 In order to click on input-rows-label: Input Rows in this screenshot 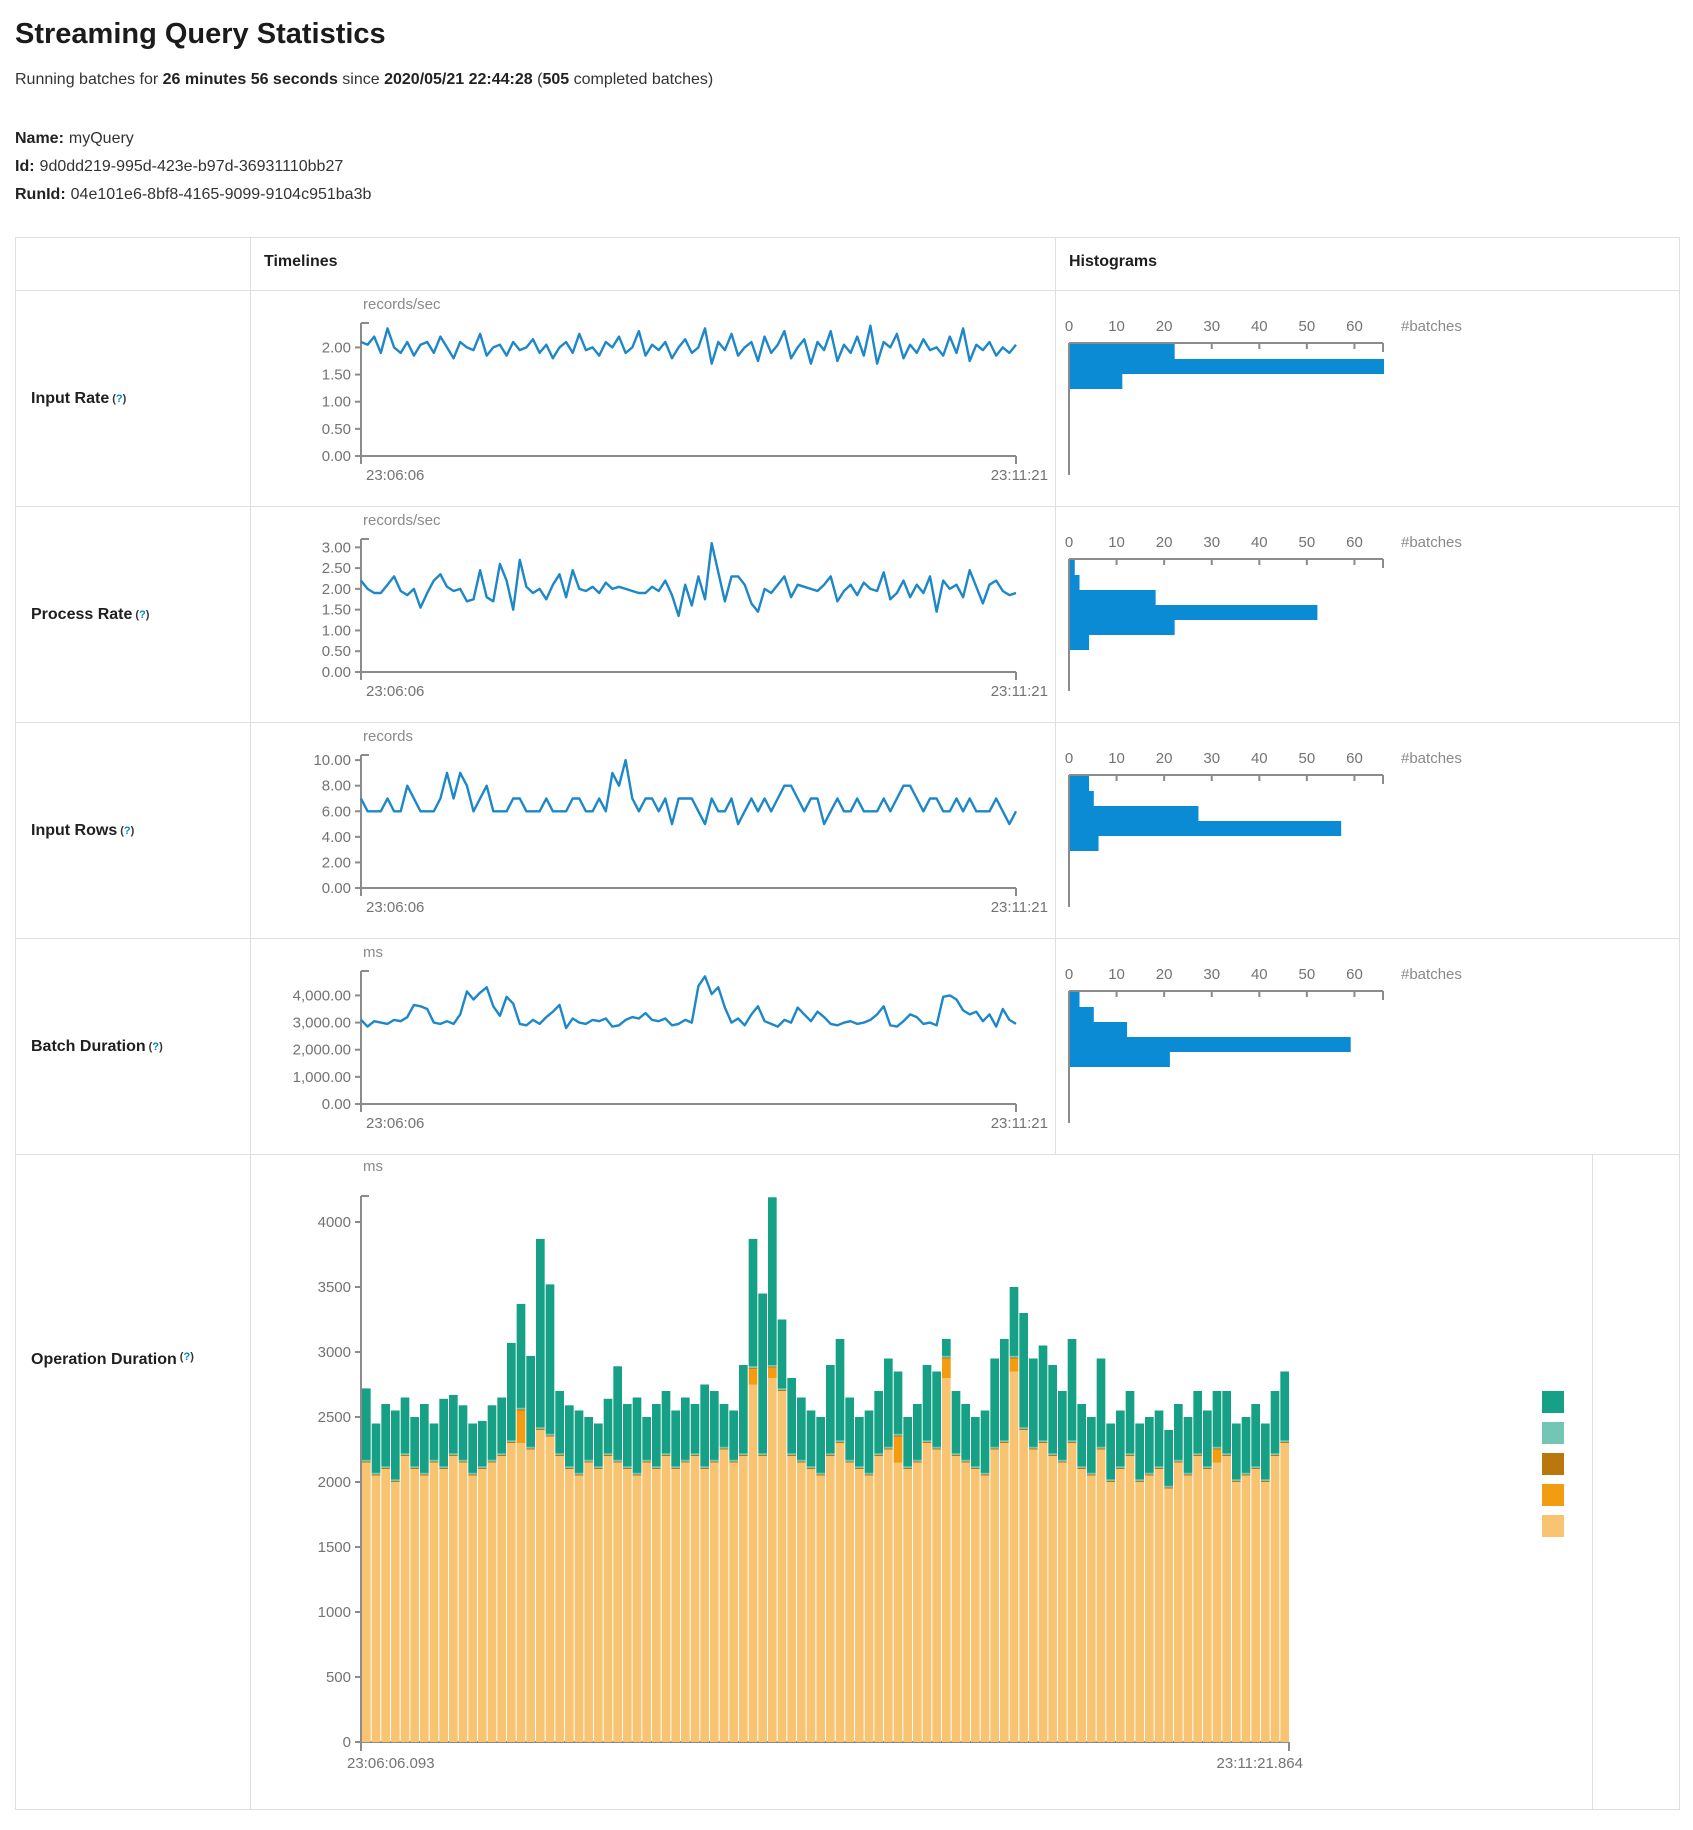, I will do `click(74, 830)`.